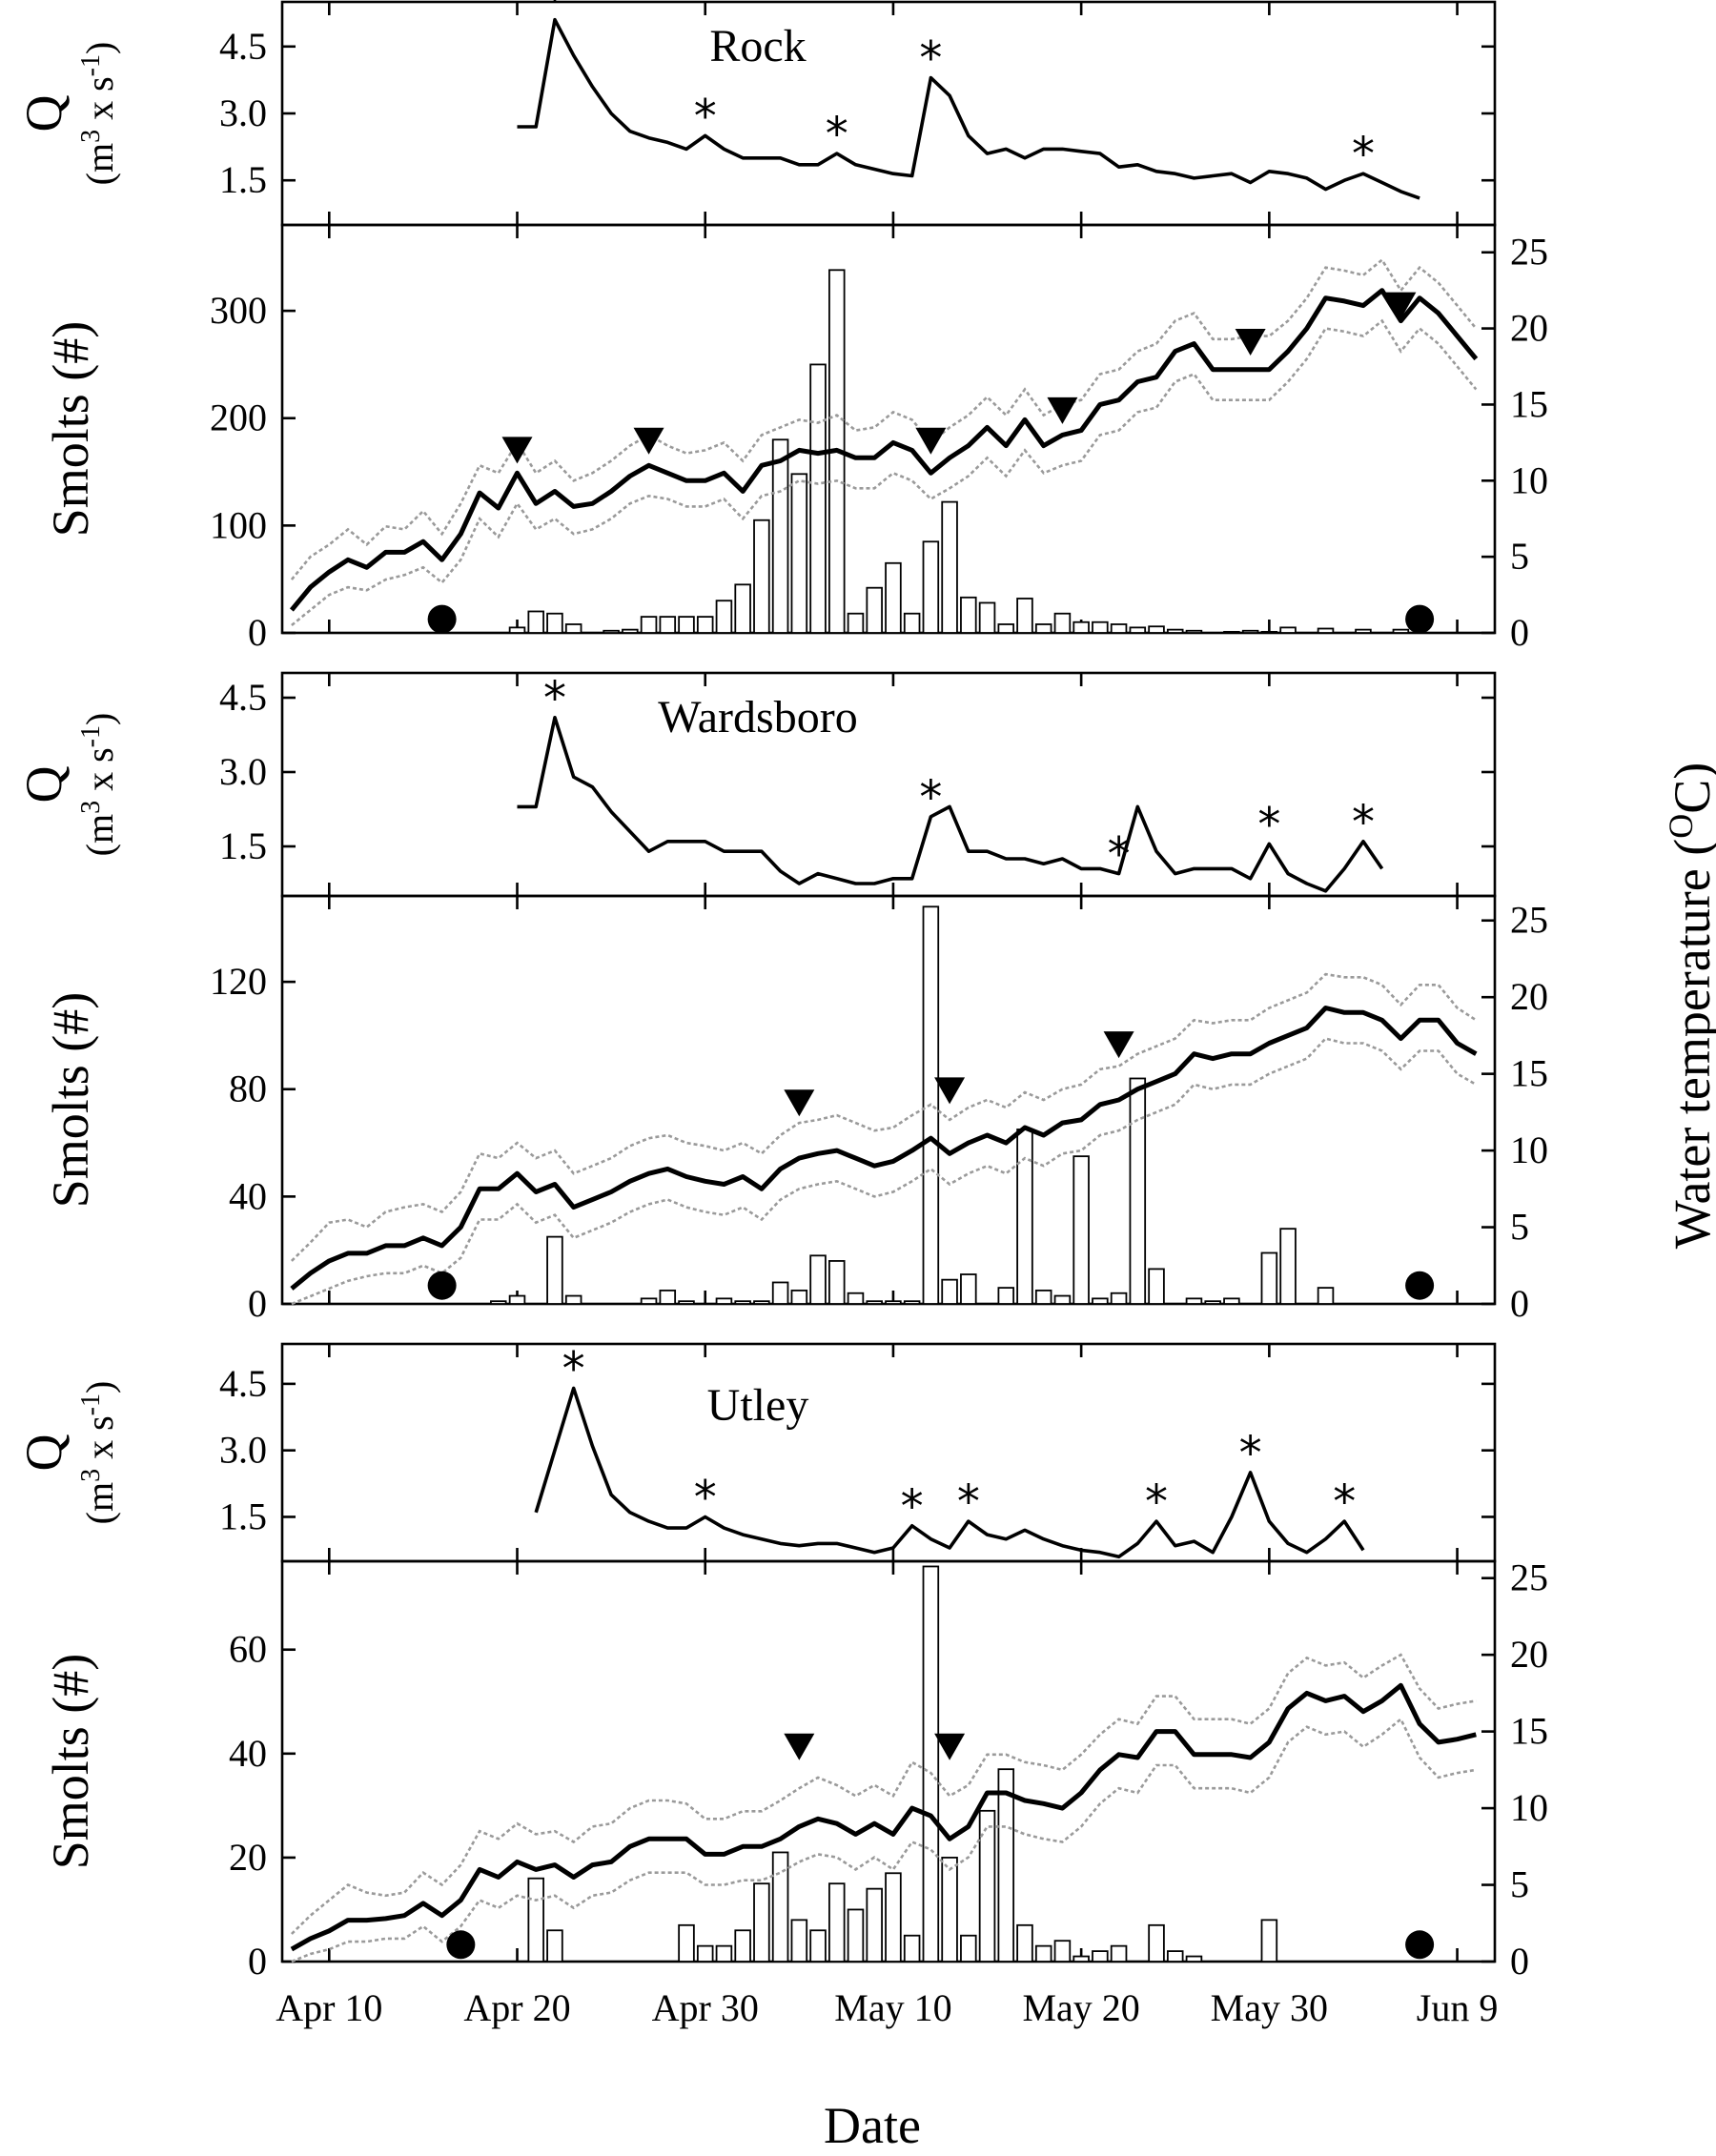 The height and width of the screenshot is (2156, 1716). I want to click on smolt-y-tick-label: 80, so click(248, 1089).